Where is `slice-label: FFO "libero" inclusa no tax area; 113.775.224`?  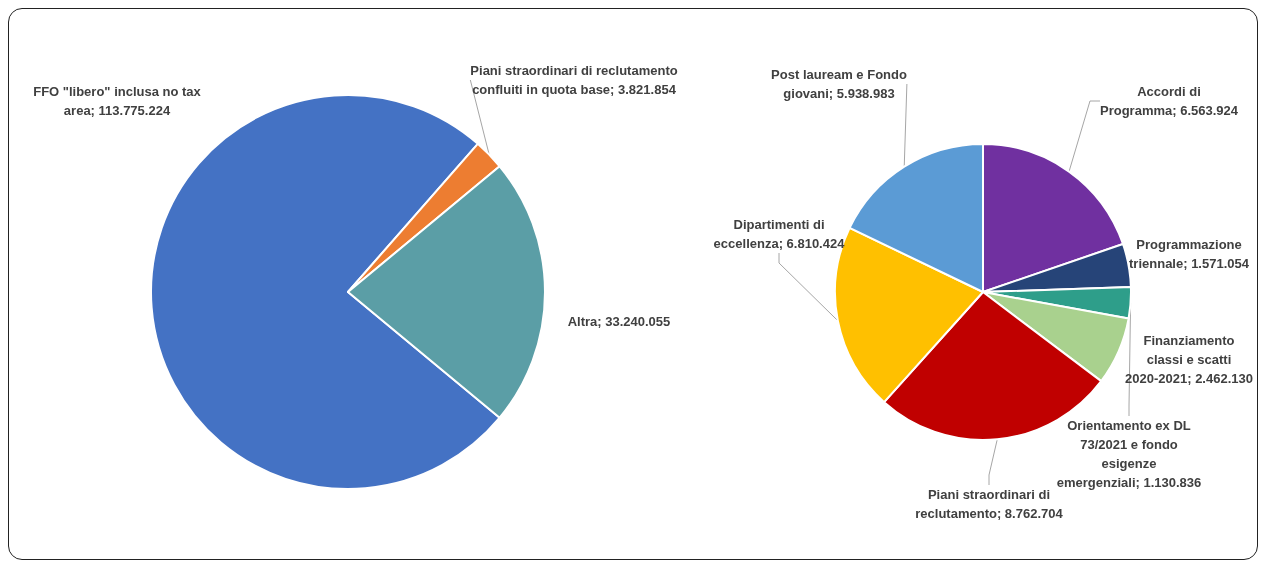
slice-label: FFO "libero" inclusa no tax area; 113.775.224 is located at coordinates (117, 101).